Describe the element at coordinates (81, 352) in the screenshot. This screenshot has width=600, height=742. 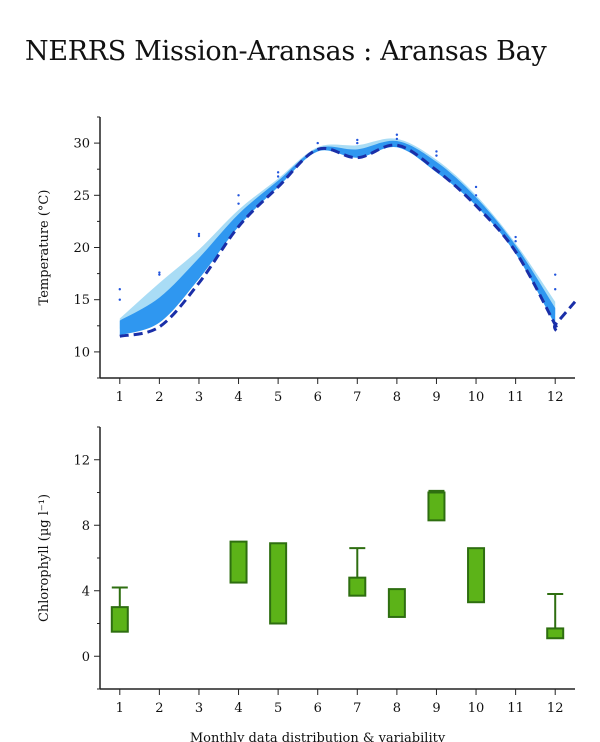
I see `temperature-y-tick-label: 10` at that location.